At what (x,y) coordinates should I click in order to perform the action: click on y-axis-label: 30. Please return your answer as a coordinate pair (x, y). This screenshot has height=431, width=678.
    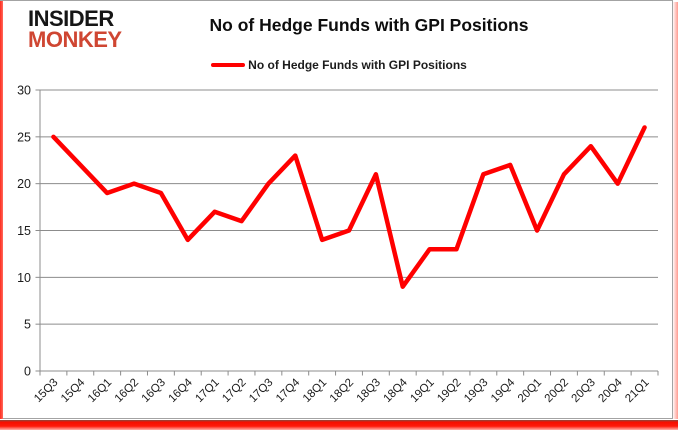
    Looking at the image, I should click on (24, 91).